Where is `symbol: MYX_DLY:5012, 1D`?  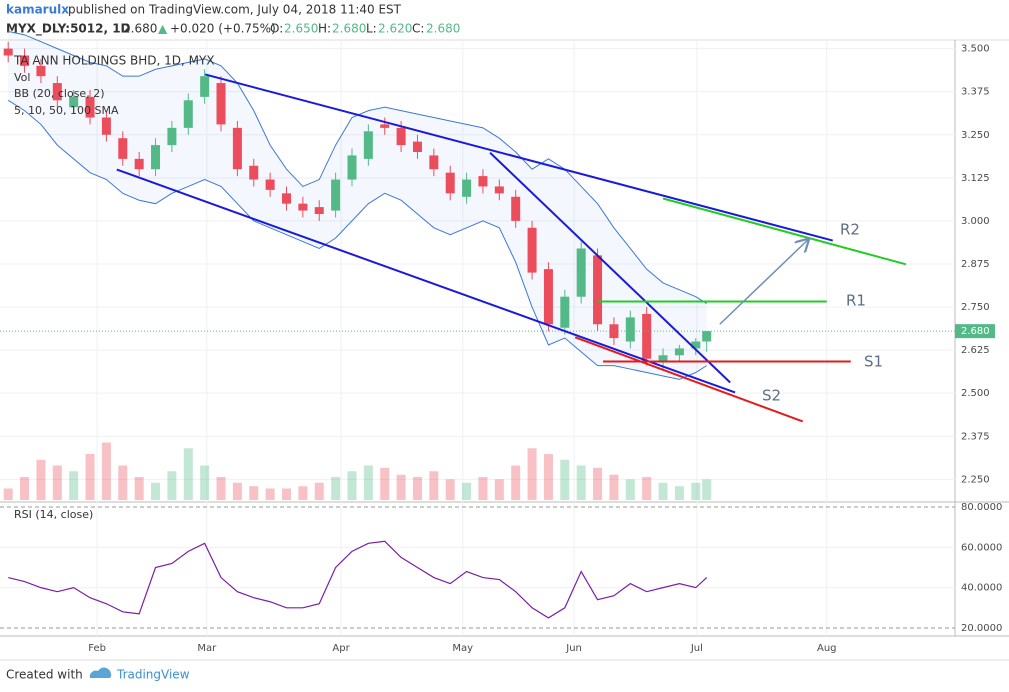
symbol: MYX_DLY:5012, 1D is located at coordinates (68, 29).